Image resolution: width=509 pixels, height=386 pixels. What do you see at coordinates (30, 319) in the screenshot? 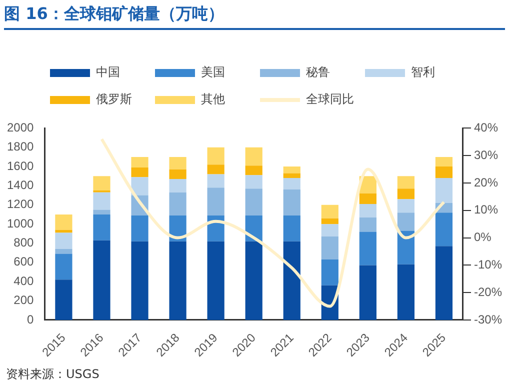
I see `y-tick-label: 0` at bounding box center [30, 319].